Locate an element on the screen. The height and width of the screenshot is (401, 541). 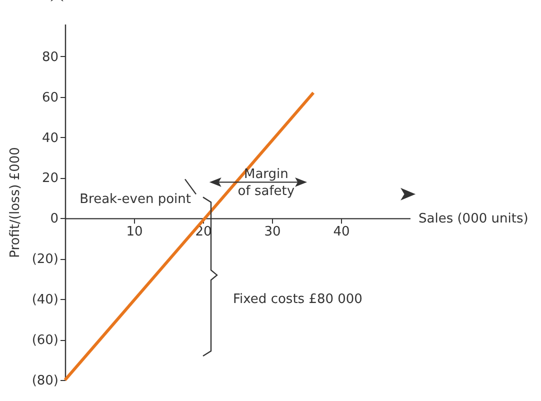
annotation: Margin of safety is located at coordinates (266, 183).